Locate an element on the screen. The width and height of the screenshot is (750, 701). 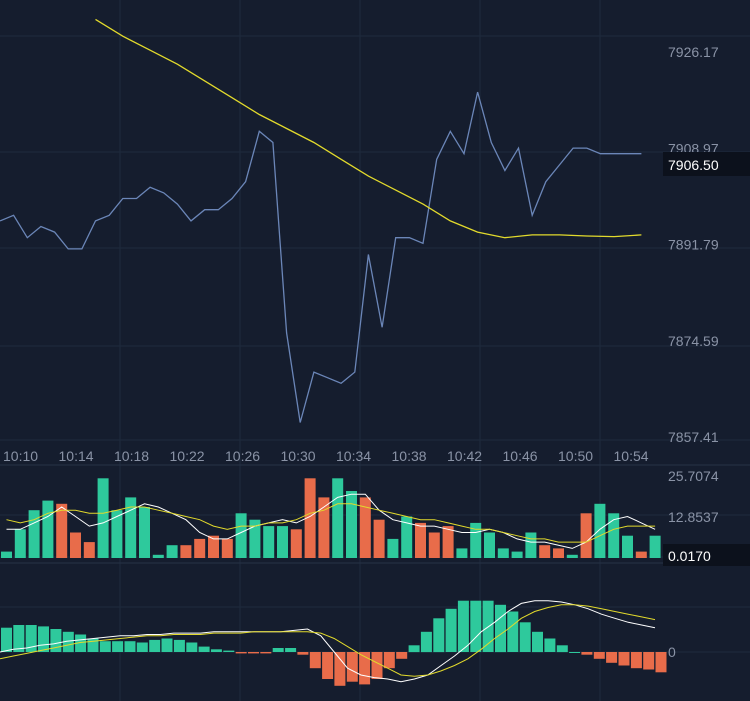
price-tick-label: 7891.79 is located at coordinates (693, 245).